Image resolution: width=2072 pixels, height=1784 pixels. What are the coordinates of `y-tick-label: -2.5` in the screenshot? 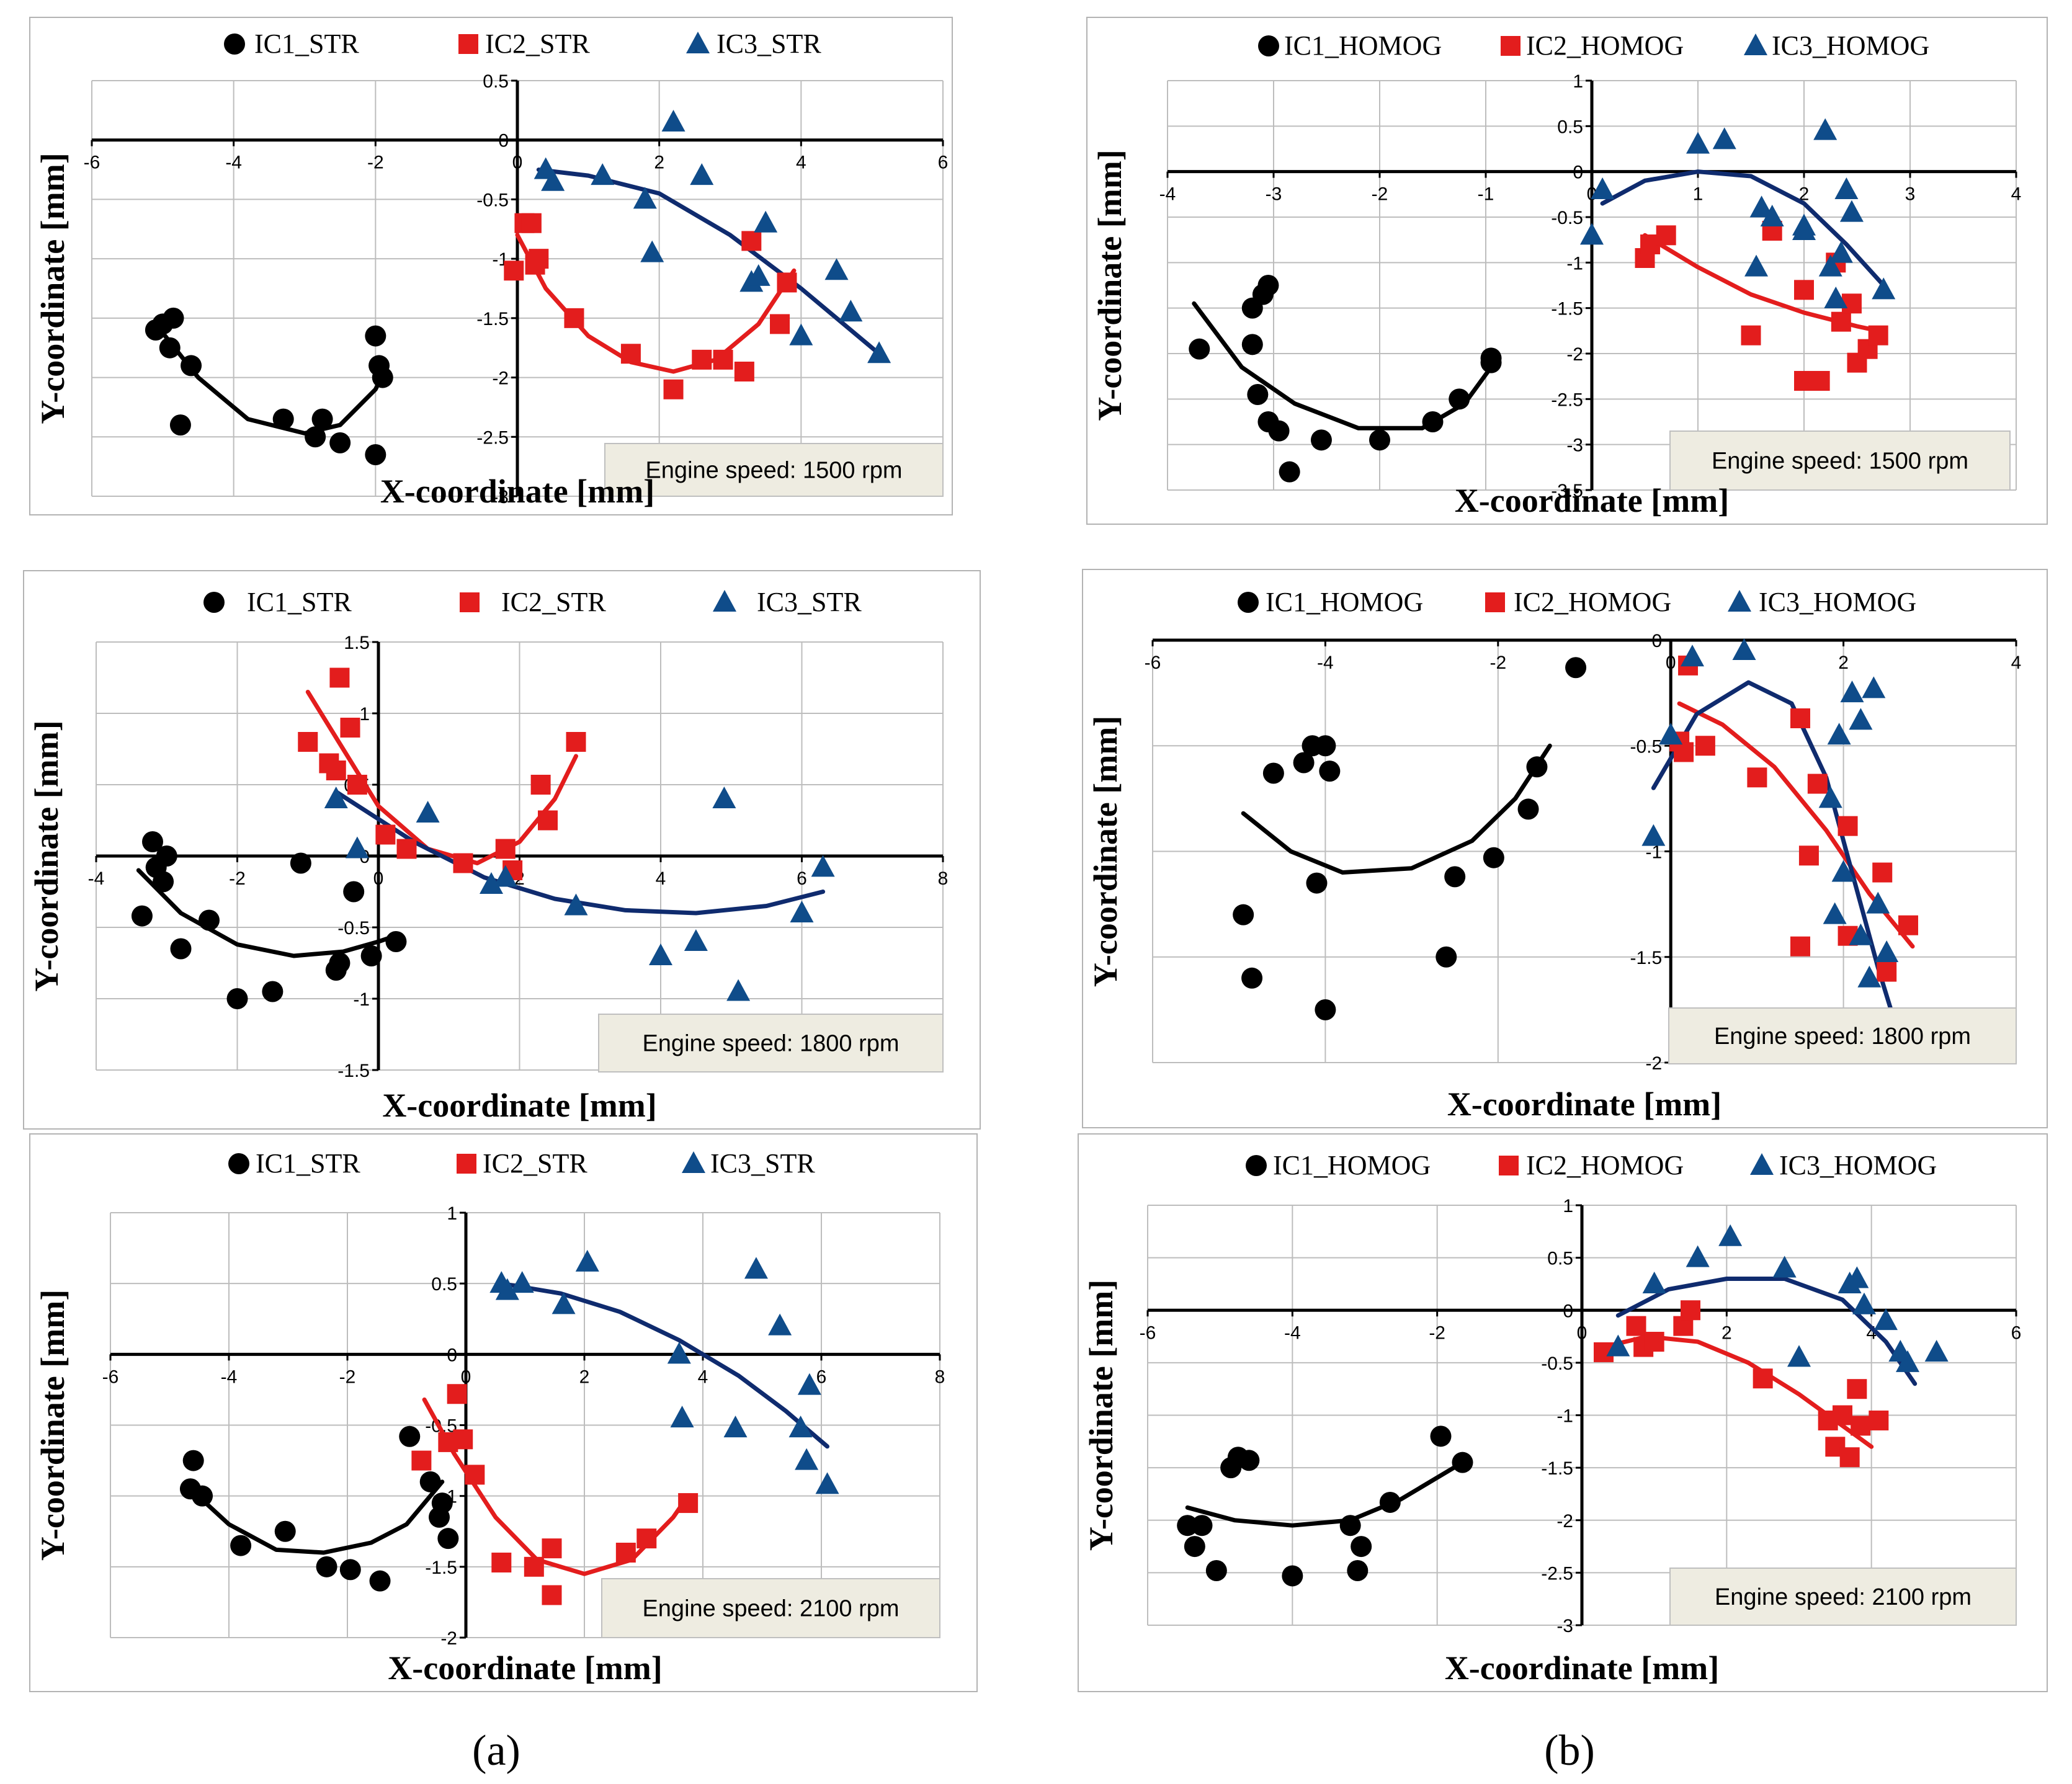 It's located at (1567, 400).